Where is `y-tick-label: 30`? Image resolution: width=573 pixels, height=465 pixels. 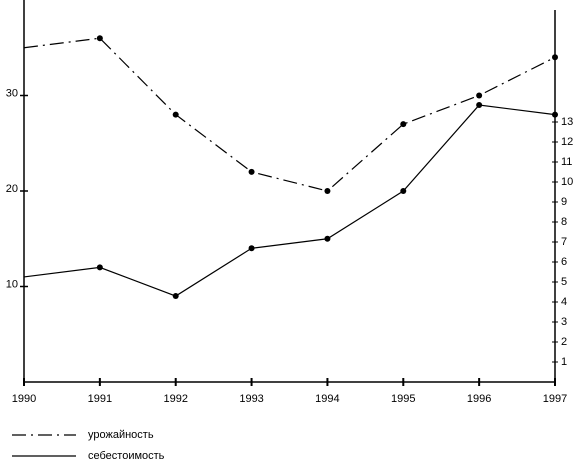
y-tick-label: 30 is located at coordinates (12, 93).